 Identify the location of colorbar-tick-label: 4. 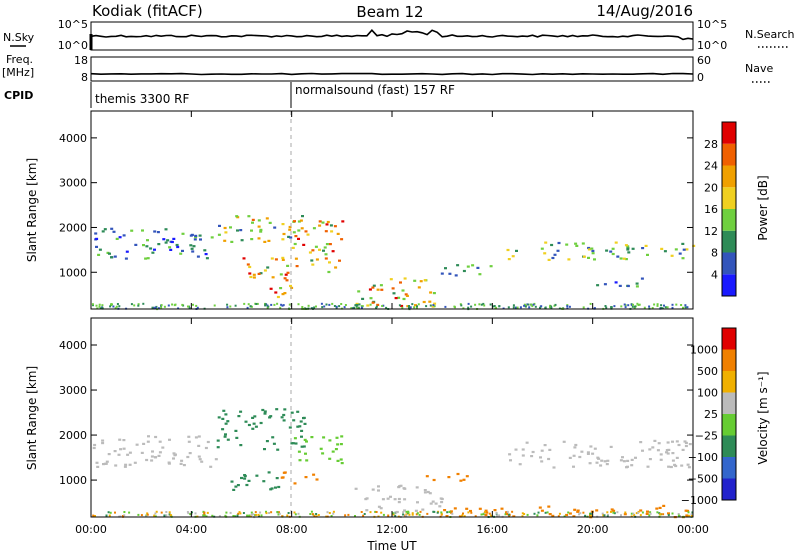
(714, 274).